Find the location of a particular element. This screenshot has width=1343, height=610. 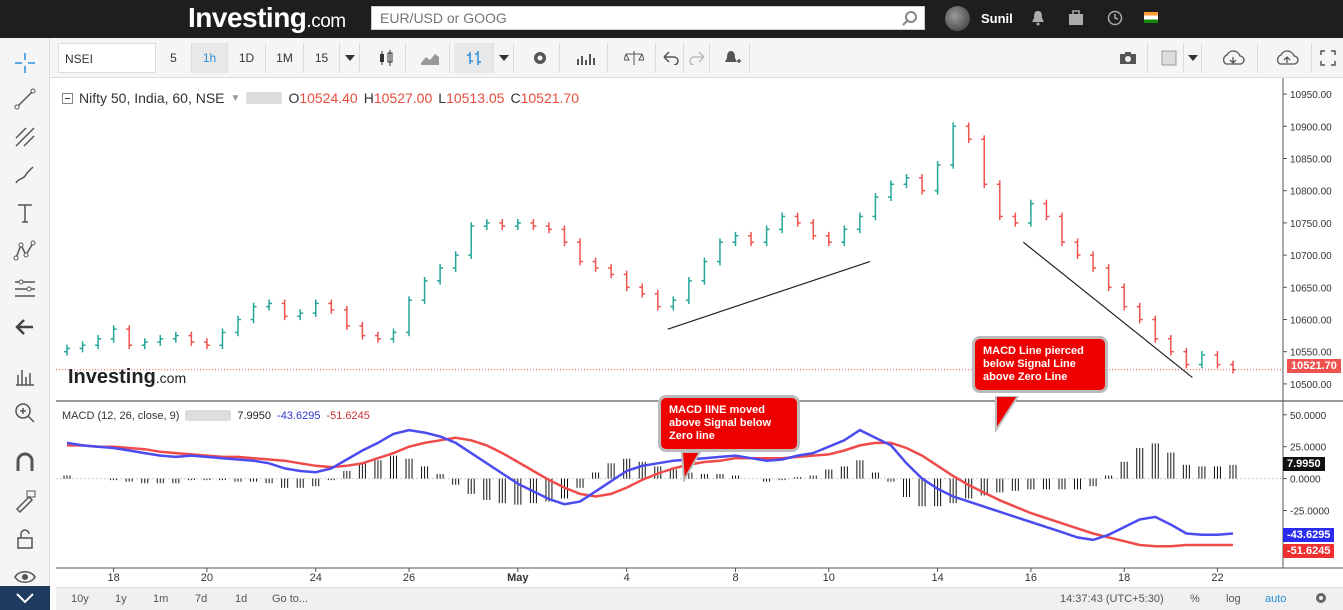

legend-settings-icon is located at coordinates (264, 98).